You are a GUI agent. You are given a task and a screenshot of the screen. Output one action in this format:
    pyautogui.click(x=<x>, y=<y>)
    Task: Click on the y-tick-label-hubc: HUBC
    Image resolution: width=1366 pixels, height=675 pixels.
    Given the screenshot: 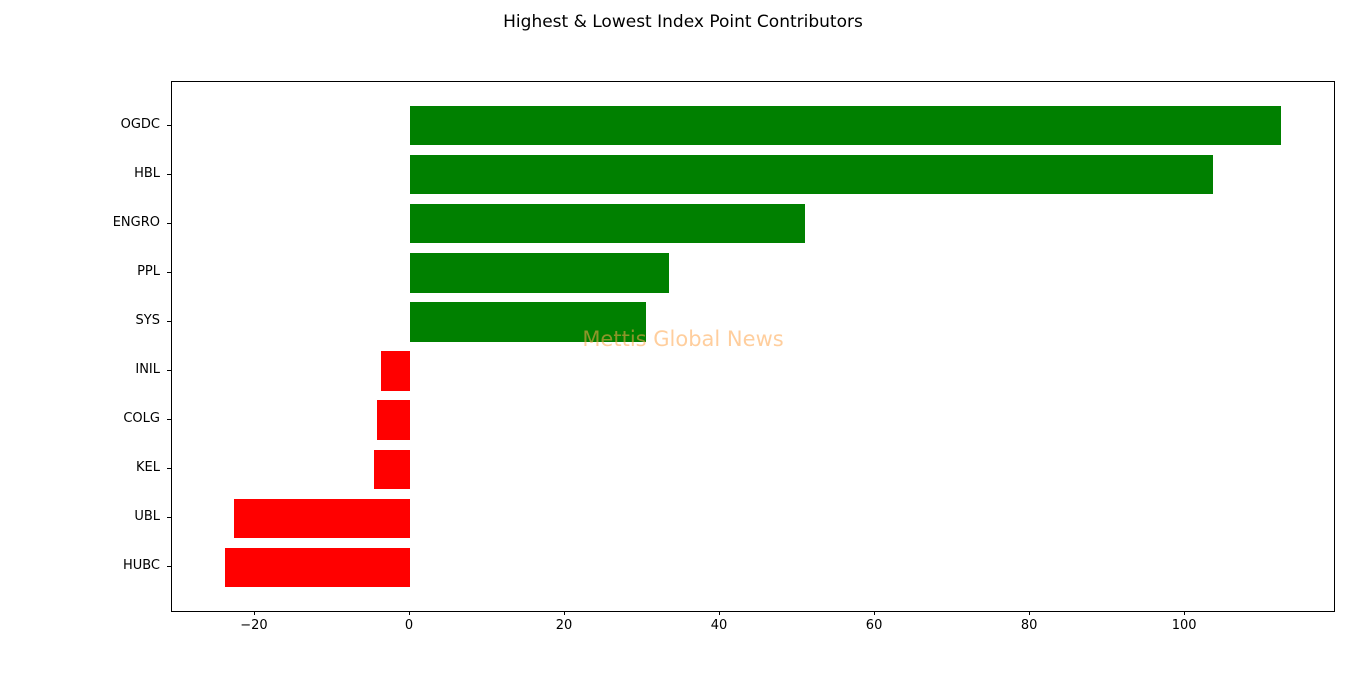 What is the action you would take?
    pyautogui.click(x=141, y=566)
    